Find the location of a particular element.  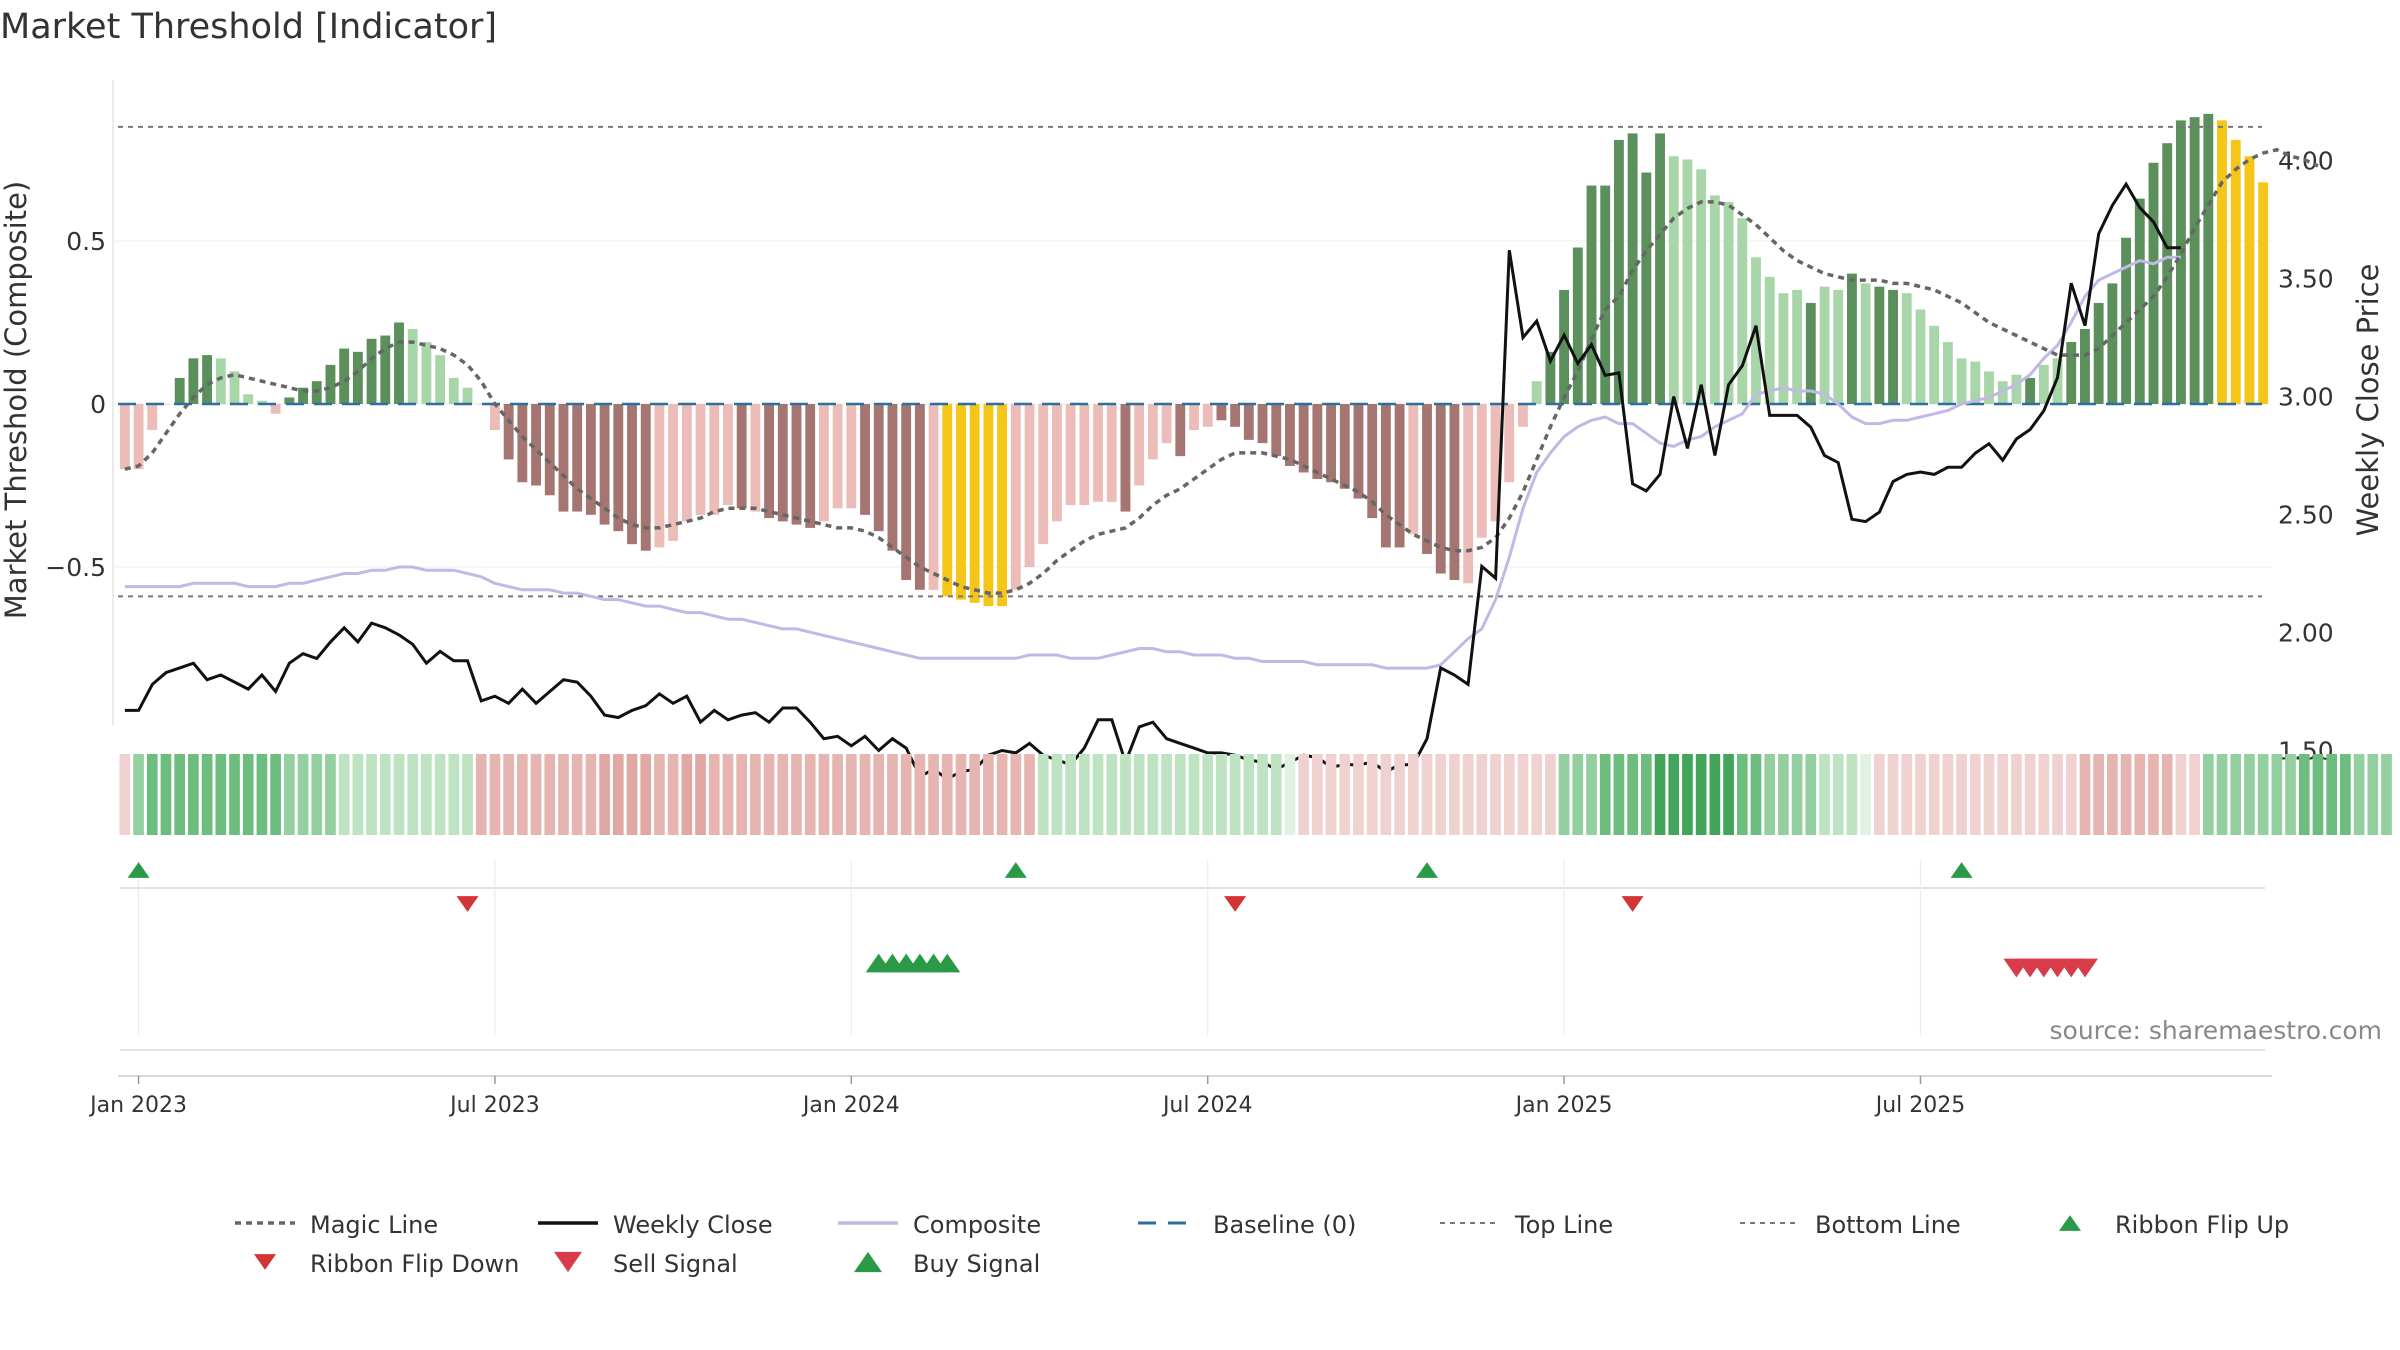

chart-title: Market Threshold [Indicator] is located at coordinates (248, 27).